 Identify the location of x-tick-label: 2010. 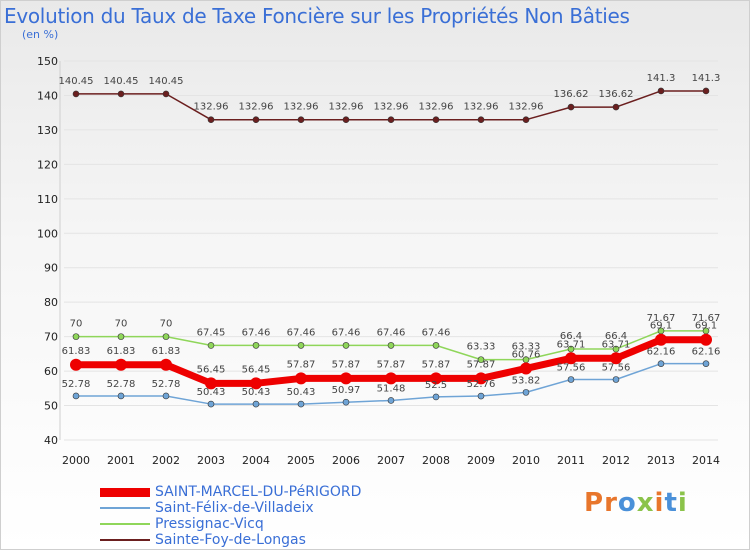
(526, 460).